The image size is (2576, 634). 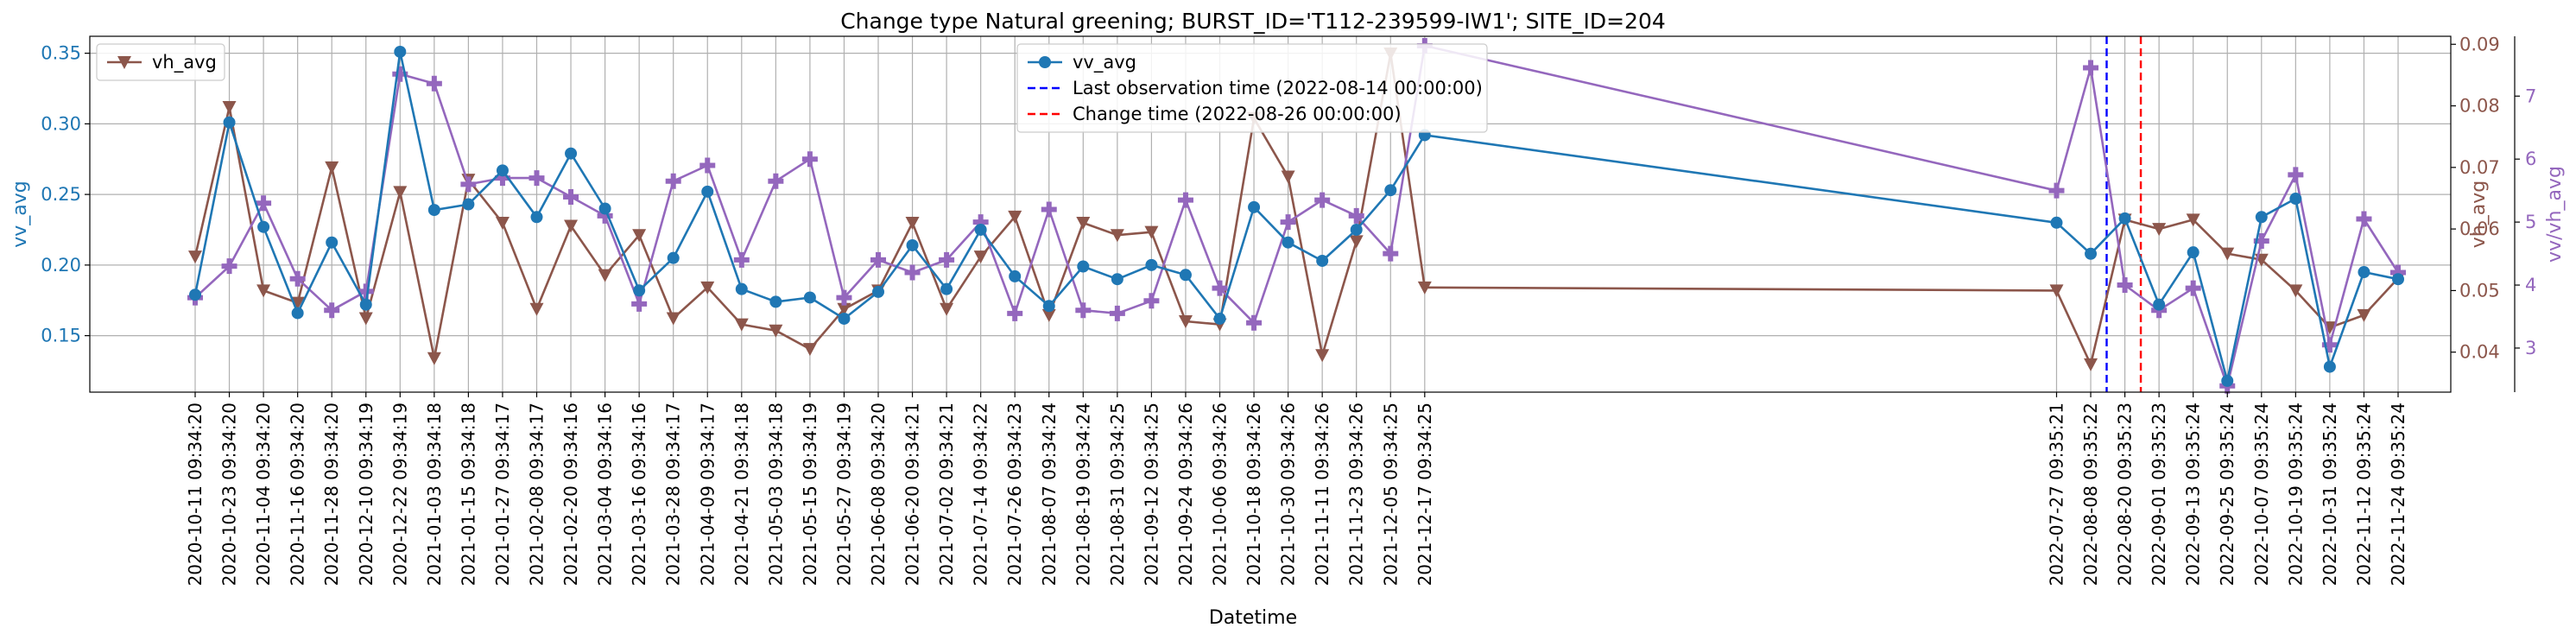 I want to click on x-tick-label: 2021-12-05 09:34:25, so click(x=1390, y=494).